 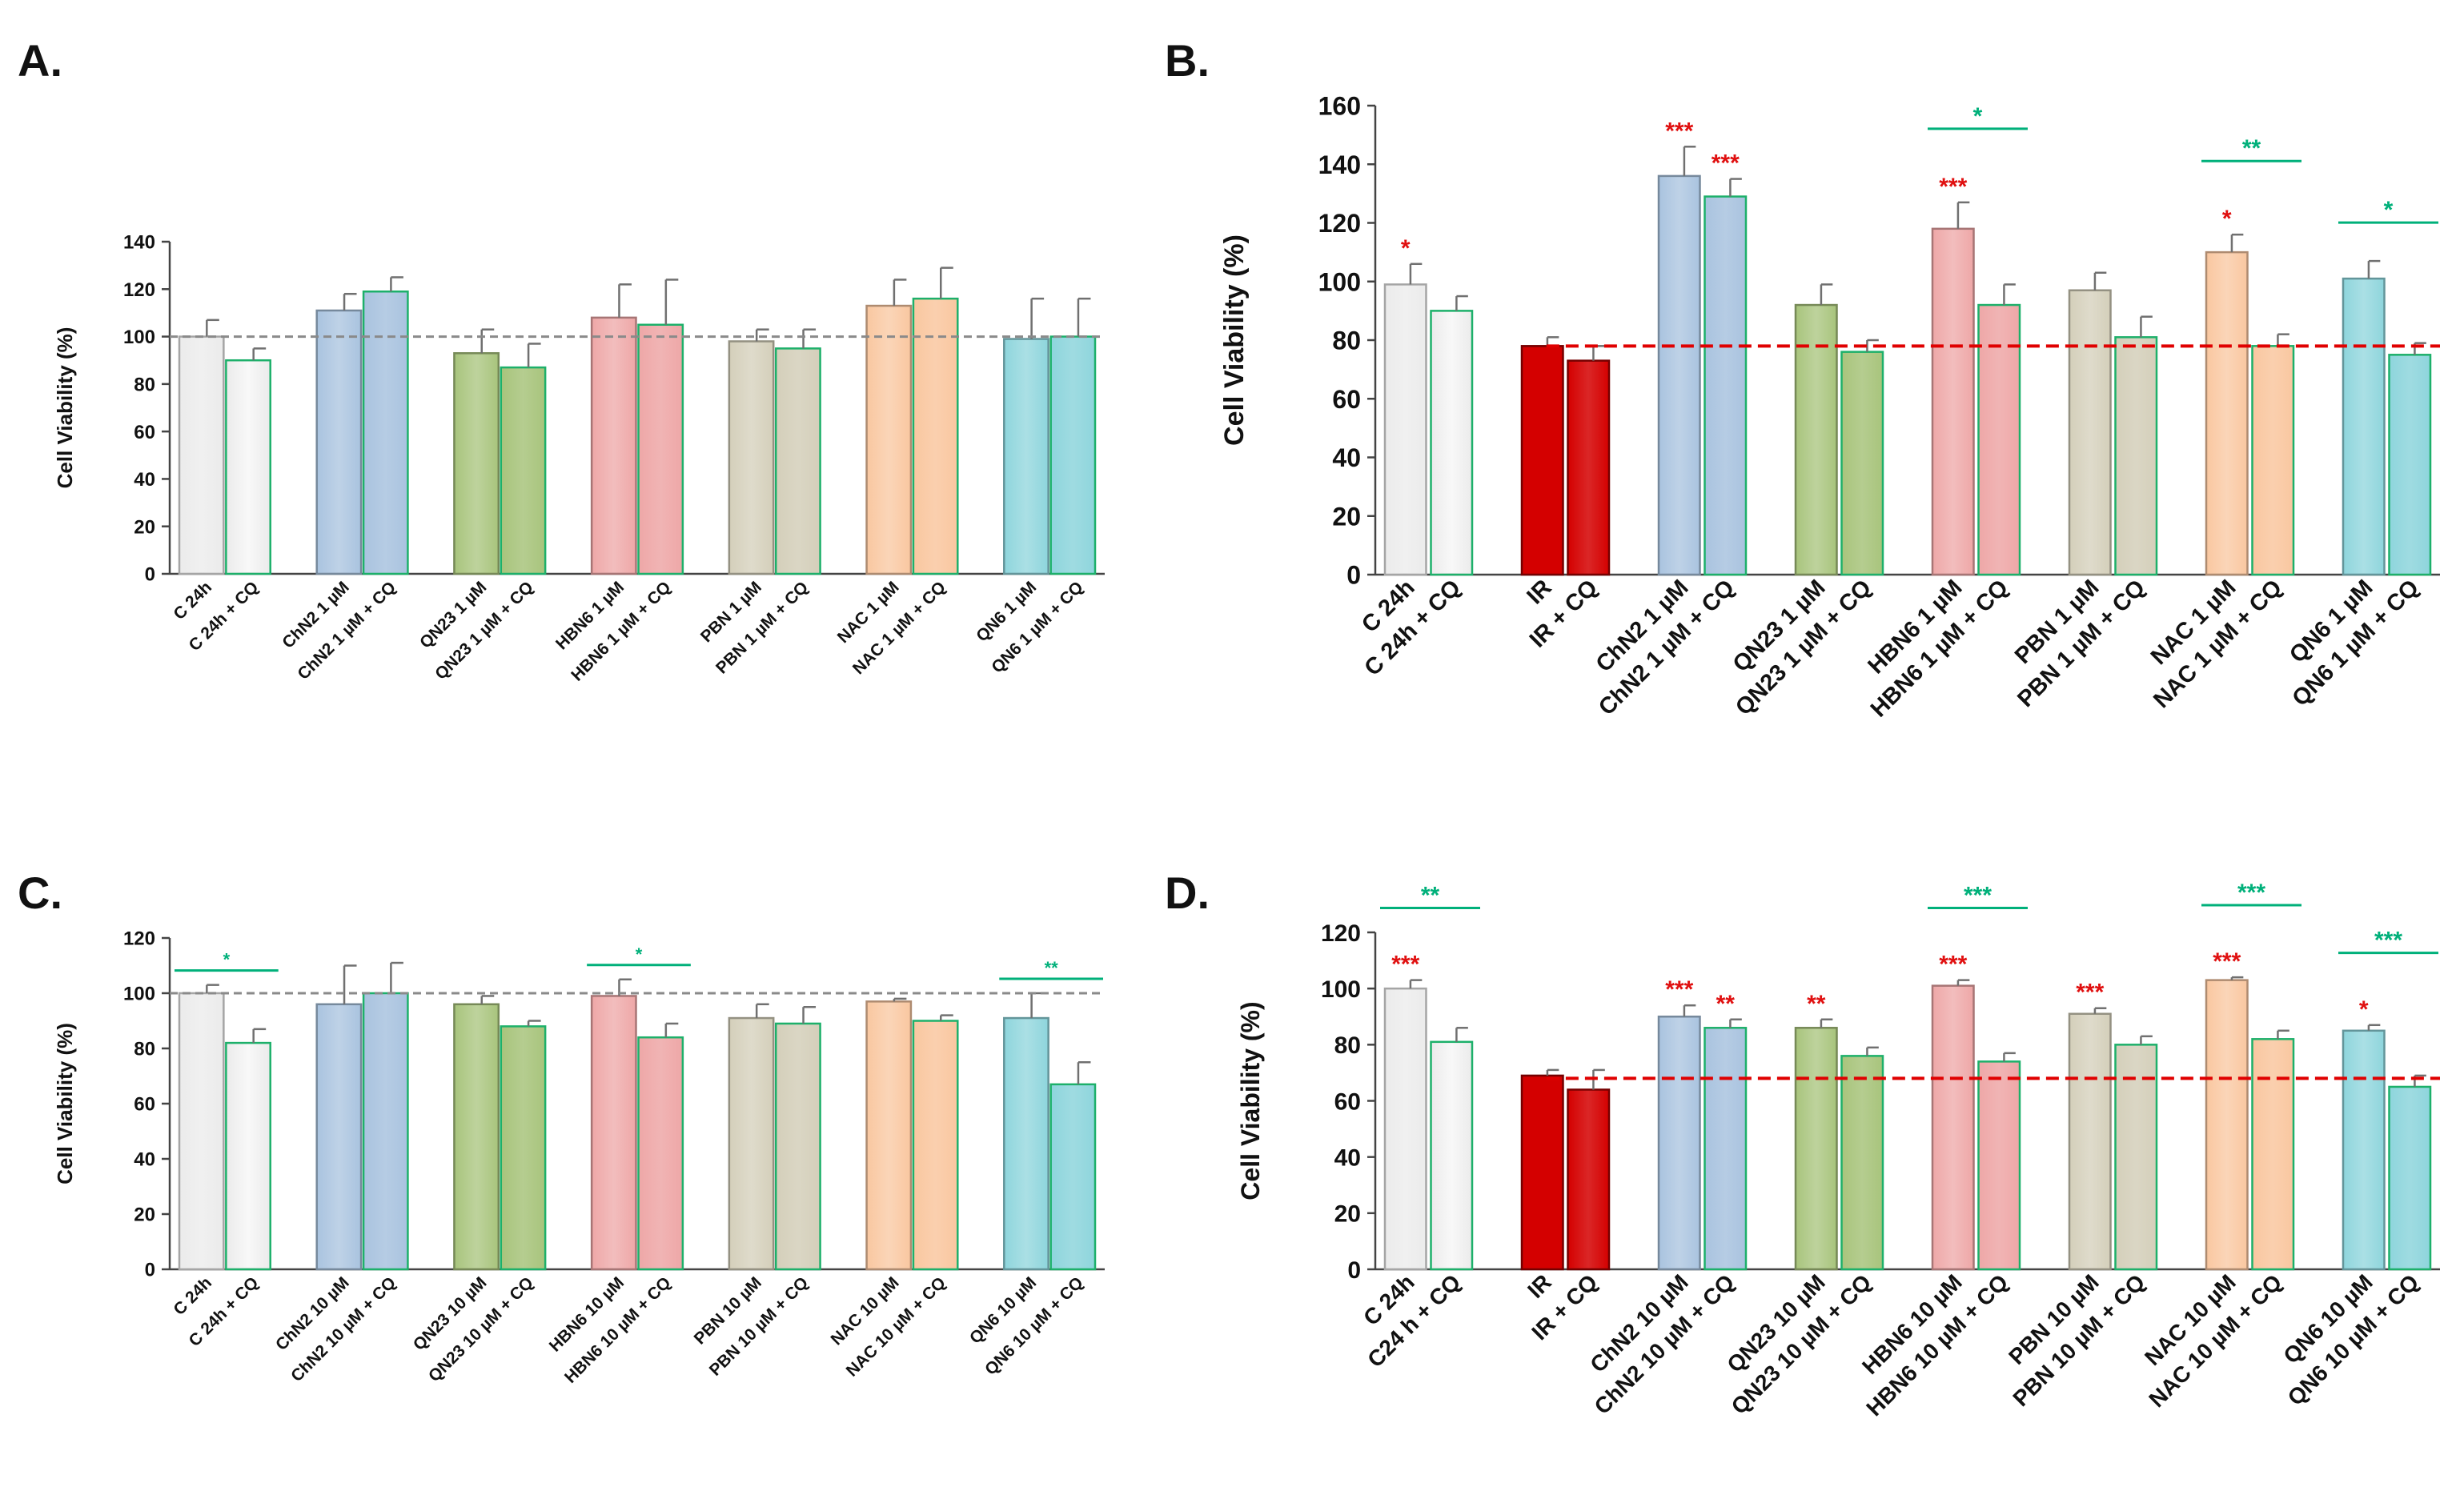 I want to click on panel-b-sig-star-c-24h: *, so click(x=1406, y=248).